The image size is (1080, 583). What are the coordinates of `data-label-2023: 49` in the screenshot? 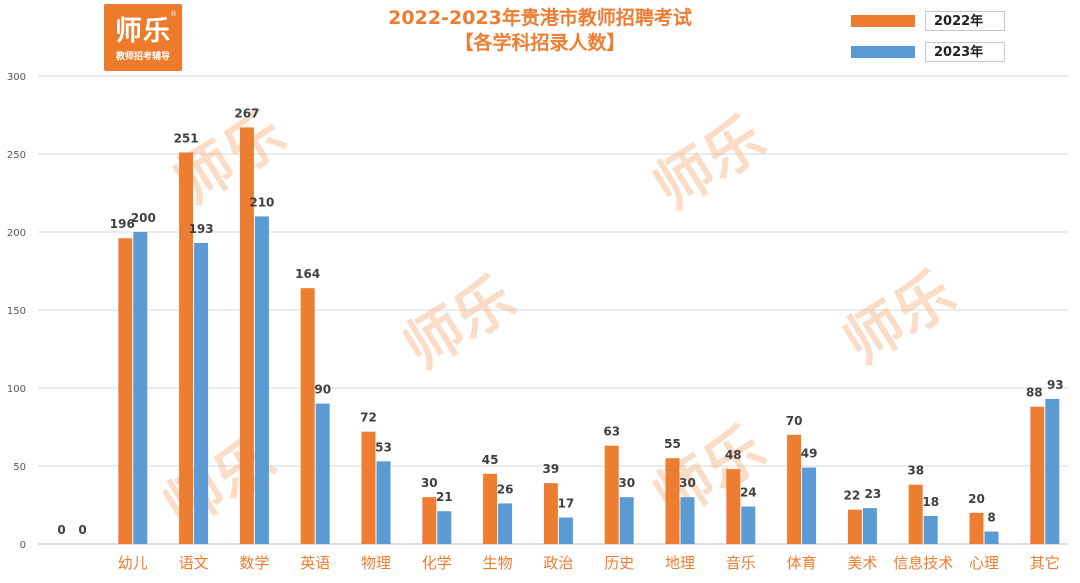 It's located at (809, 454).